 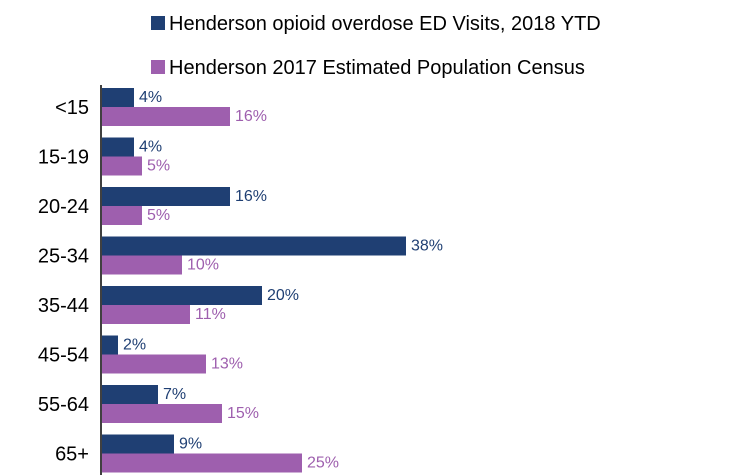 I want to click on data-label-ed-visits-4: 20%, so click(x=283, y=295).